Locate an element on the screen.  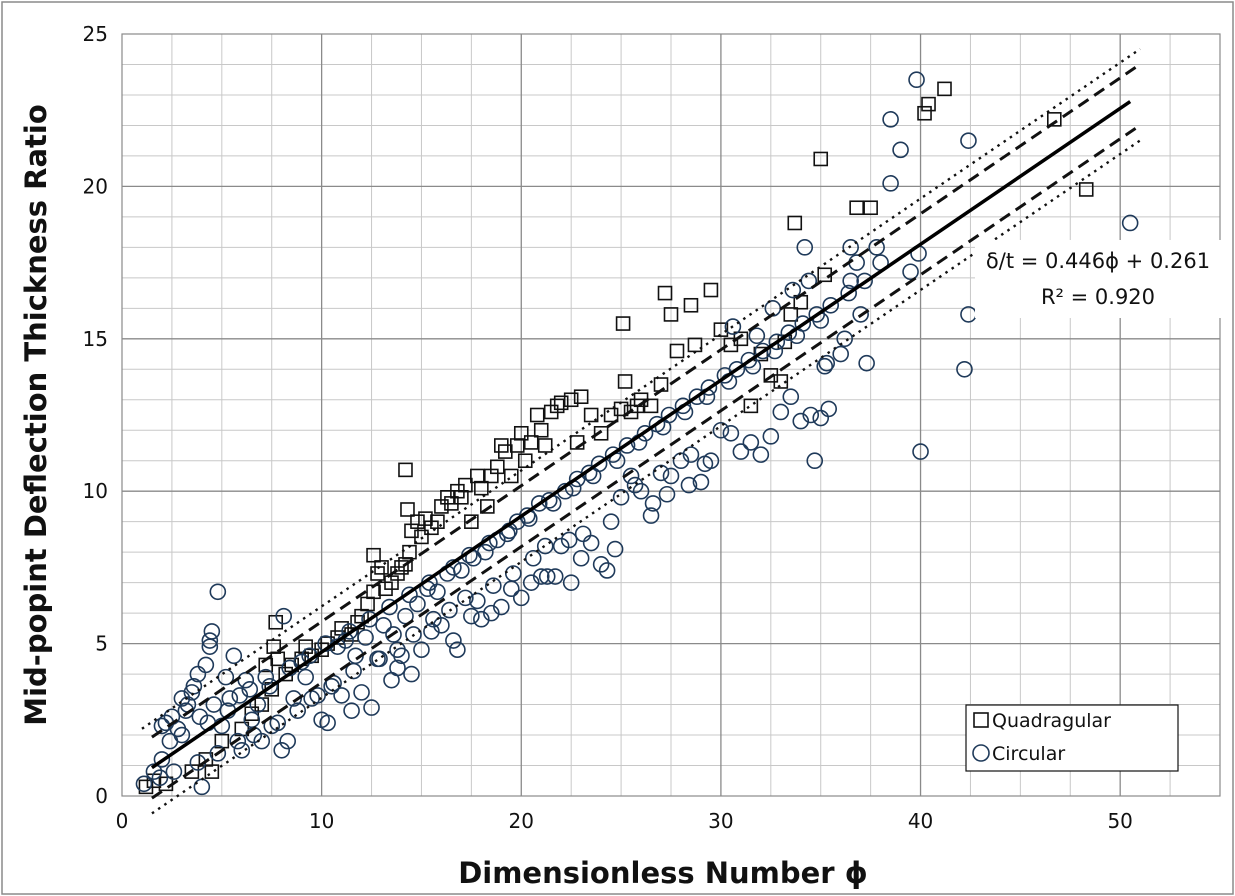
r2-label: R² = 0.920 is located at coordinates (1098, 297).